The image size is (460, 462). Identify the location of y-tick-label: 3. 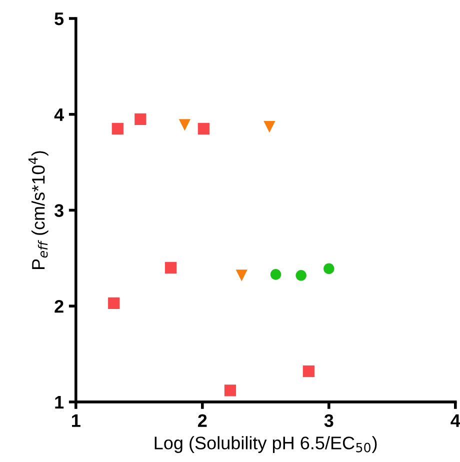
(59, 210).